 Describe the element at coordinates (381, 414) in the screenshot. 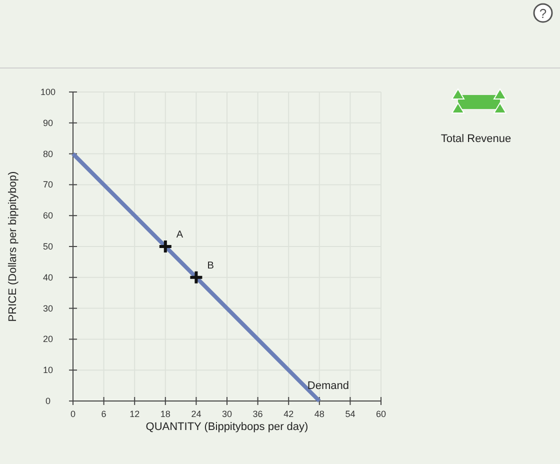

I see `x-tick-label: 60` at that location.